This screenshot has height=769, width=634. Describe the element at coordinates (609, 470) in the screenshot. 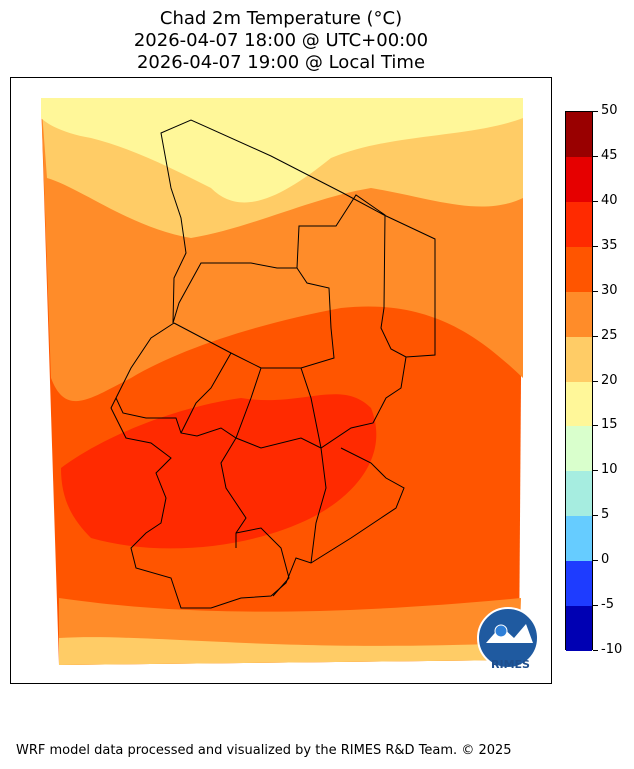

I see `color-legend-label: 10` at that location.